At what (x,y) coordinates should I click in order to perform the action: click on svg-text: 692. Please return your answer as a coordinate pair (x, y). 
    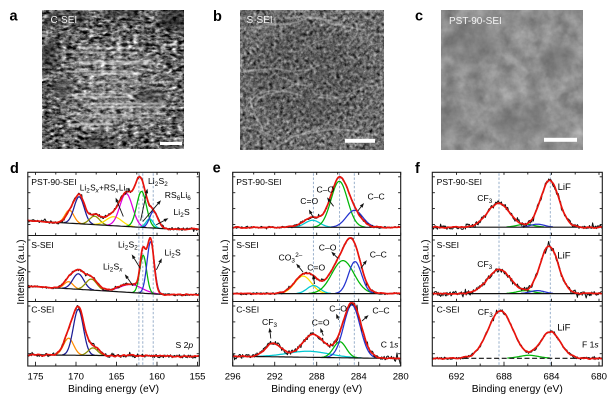
    Looking at the image, I should click on (456, 377).